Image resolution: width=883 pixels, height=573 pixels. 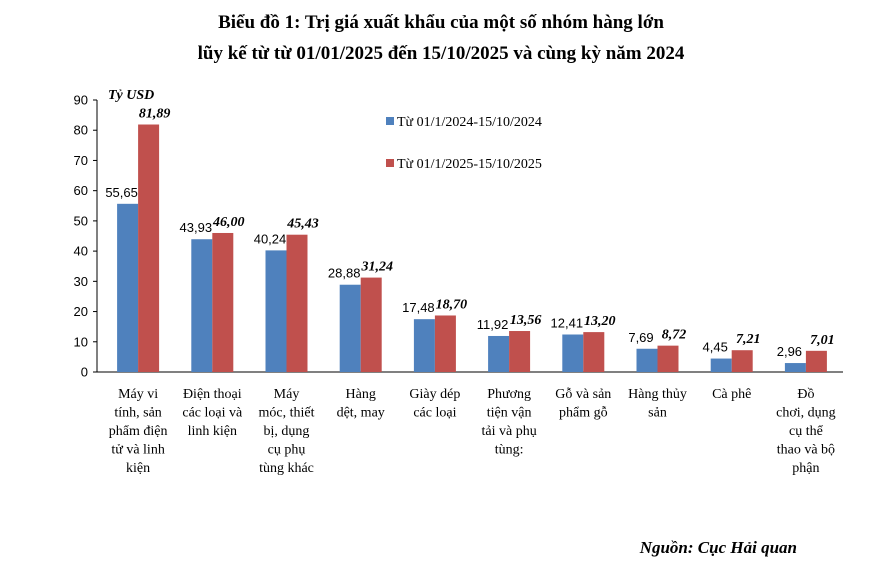 What do you see at coordinates (640, 337) in the screenshot?
I see `data-label-2024: 7,69` at bounding box center [640, 337].